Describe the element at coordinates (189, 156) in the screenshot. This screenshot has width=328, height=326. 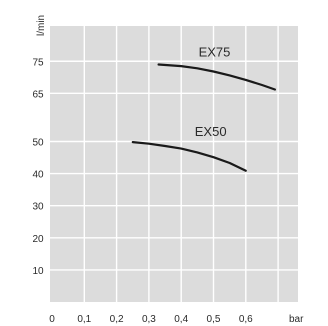
I see `series-line-ex50` at that location.